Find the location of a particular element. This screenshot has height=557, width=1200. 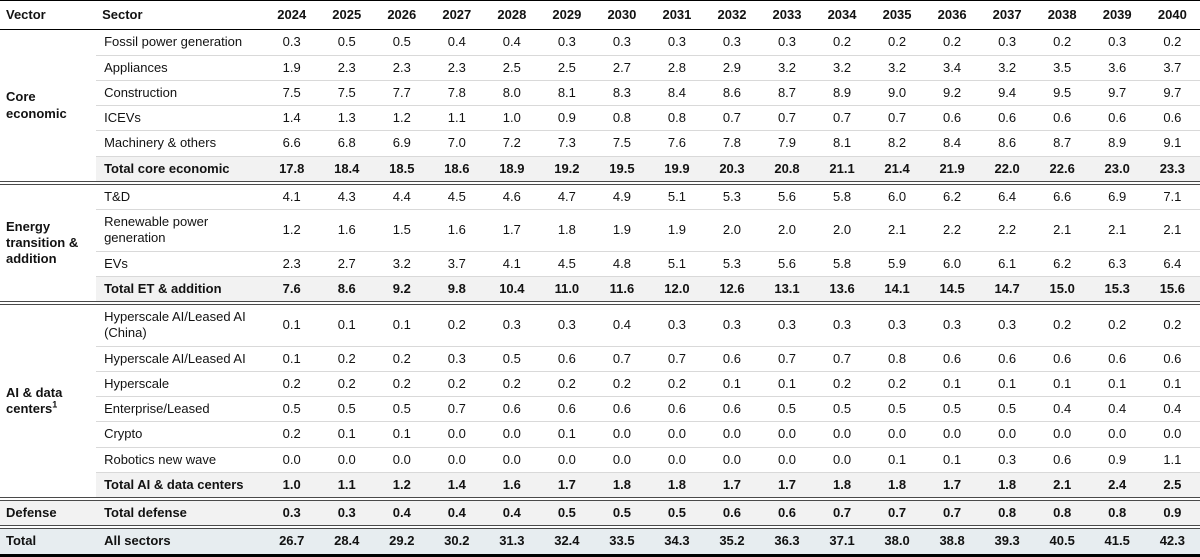

value-cell: 7.9 is located at coordinates (787, 143).